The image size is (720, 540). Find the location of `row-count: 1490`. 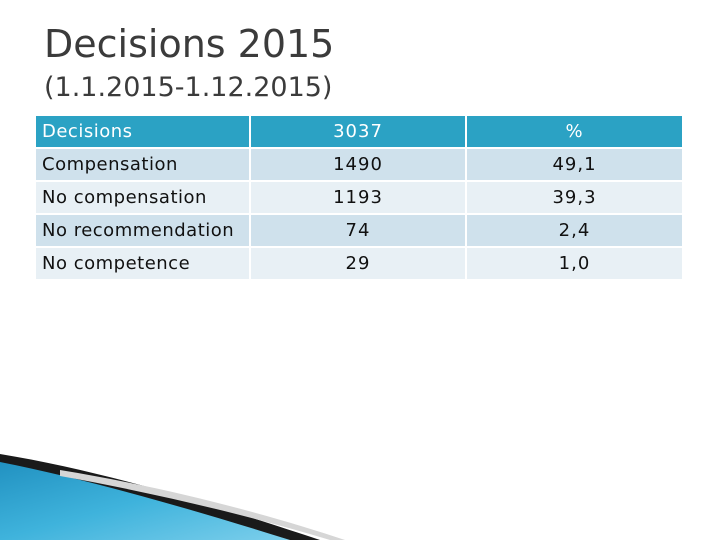

row-count: 1490 is located at coordinates (358, 165).